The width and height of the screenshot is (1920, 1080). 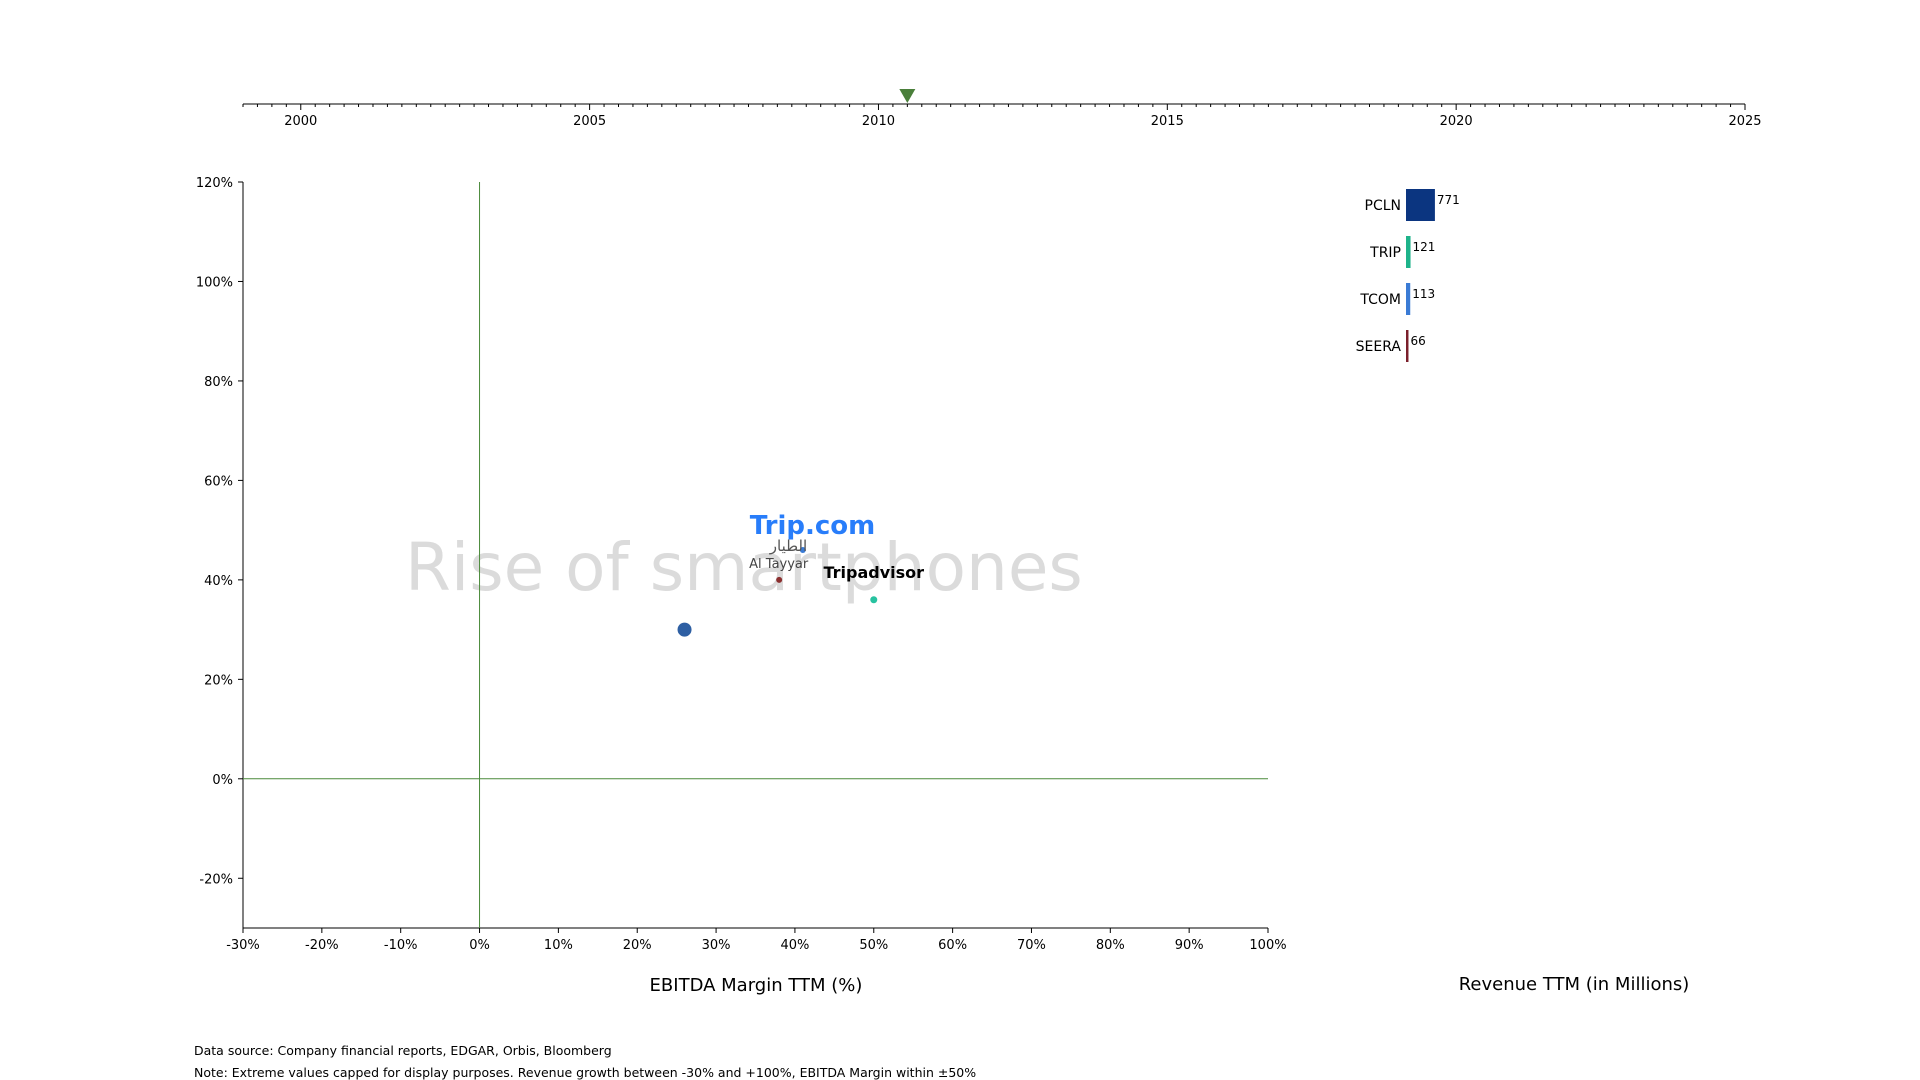 I want to click on tripcom-logo: Trip.com, so click(x=812, y=526).